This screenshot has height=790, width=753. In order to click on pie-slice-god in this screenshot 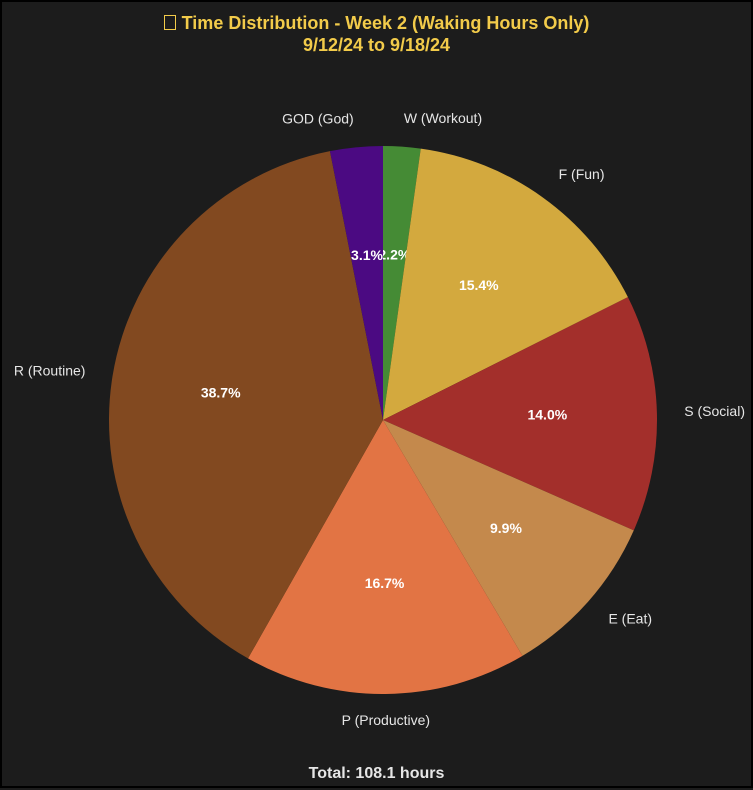, I will do `click(356, 283)`.